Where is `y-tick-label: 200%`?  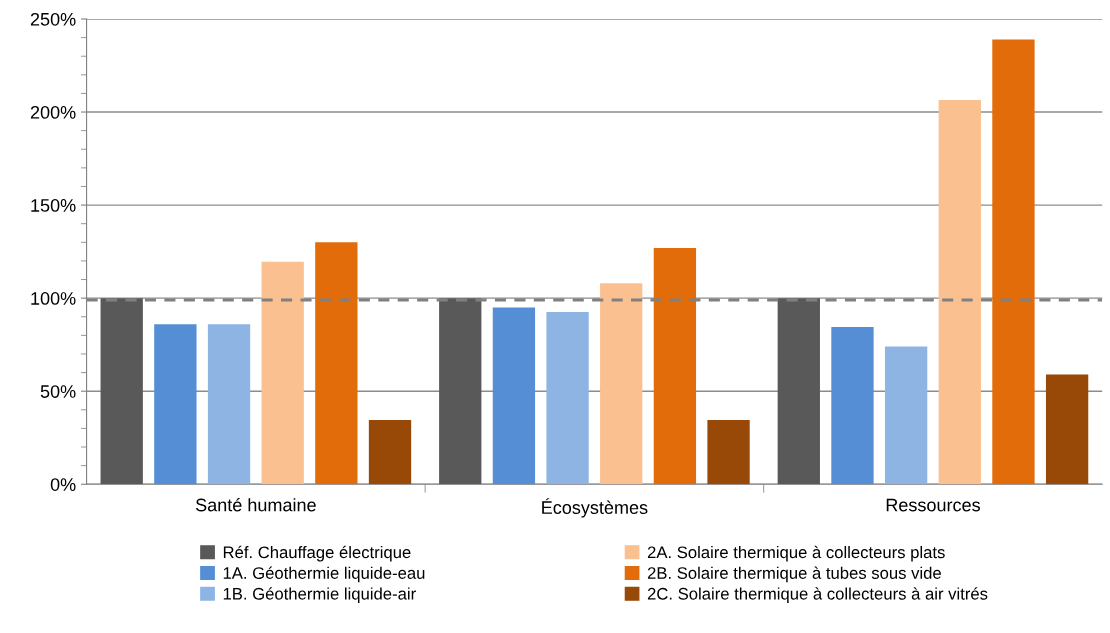 y-tick-label: 200% is located at coordinates (53, 112).